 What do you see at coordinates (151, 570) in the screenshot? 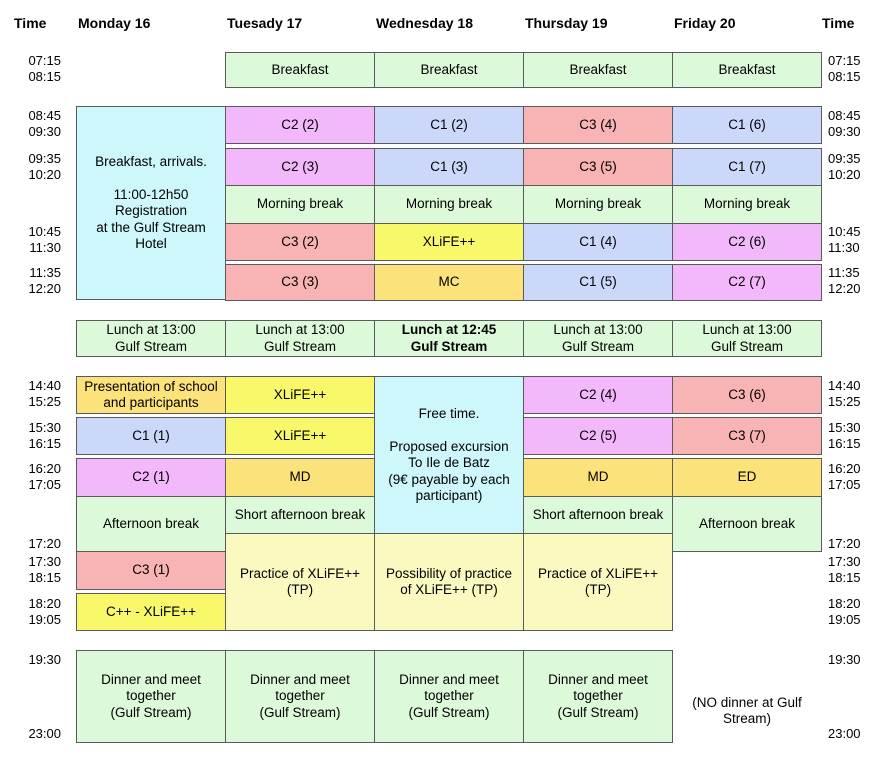
I see `event-mon-afternoon-4: C3 (1)` at bounding box center [151, 570].